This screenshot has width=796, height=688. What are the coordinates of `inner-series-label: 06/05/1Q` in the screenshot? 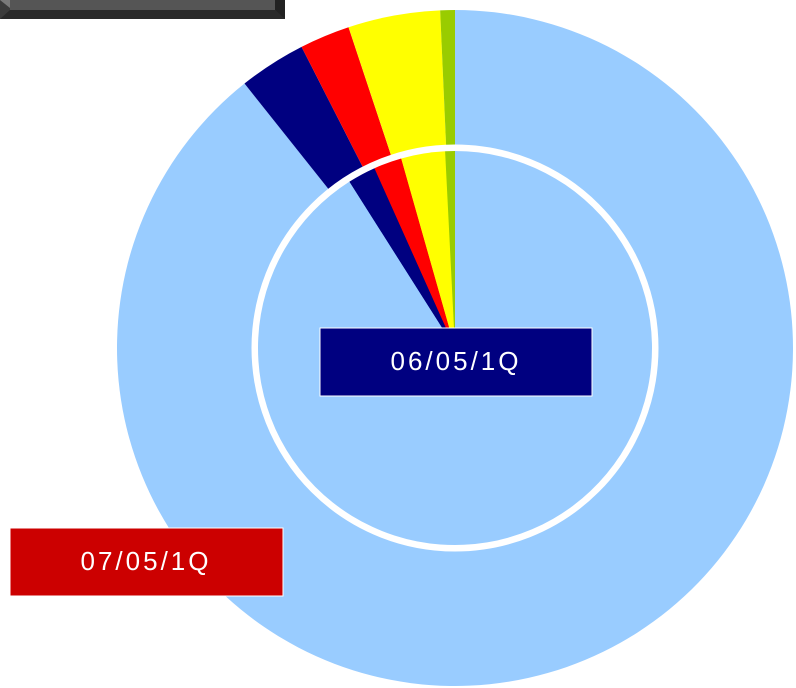 It's located at (456, 361).